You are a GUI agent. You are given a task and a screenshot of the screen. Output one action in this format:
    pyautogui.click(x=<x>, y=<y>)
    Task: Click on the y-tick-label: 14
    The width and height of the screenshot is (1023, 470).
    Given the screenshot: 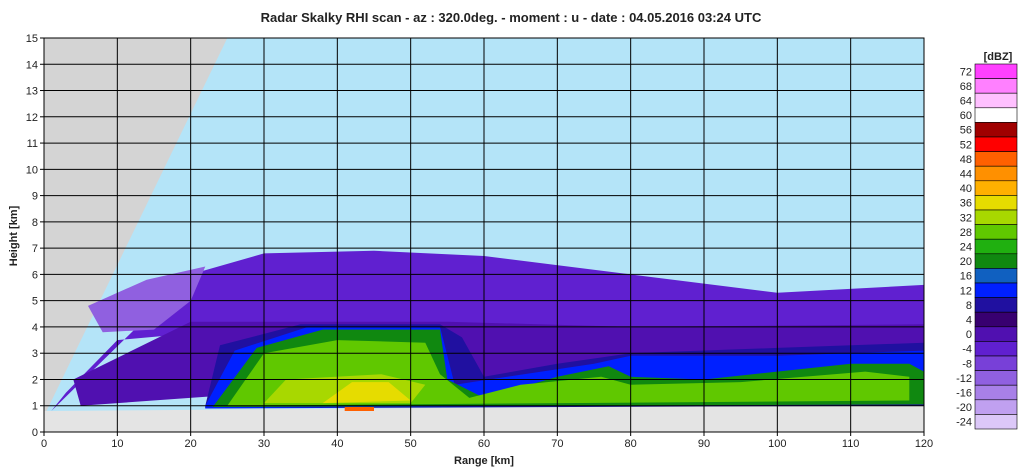 What is the action you would take?
    pyautogui.click(x=32, y=65)
    